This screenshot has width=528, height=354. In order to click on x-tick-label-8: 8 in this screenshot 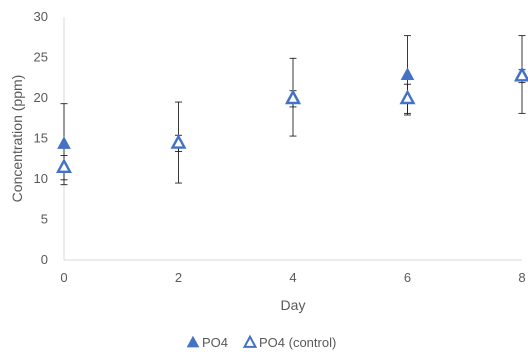, I will do `click(521, 277)`.